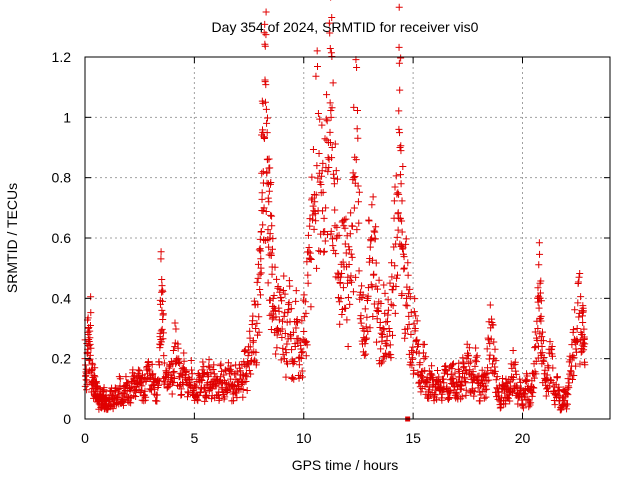 This screenshot has width=640, height=480. What do you see at coordinates (62, 298) in the screenshot?
I see `y-tick-label: 0.4` at bounding box center [62, 298].